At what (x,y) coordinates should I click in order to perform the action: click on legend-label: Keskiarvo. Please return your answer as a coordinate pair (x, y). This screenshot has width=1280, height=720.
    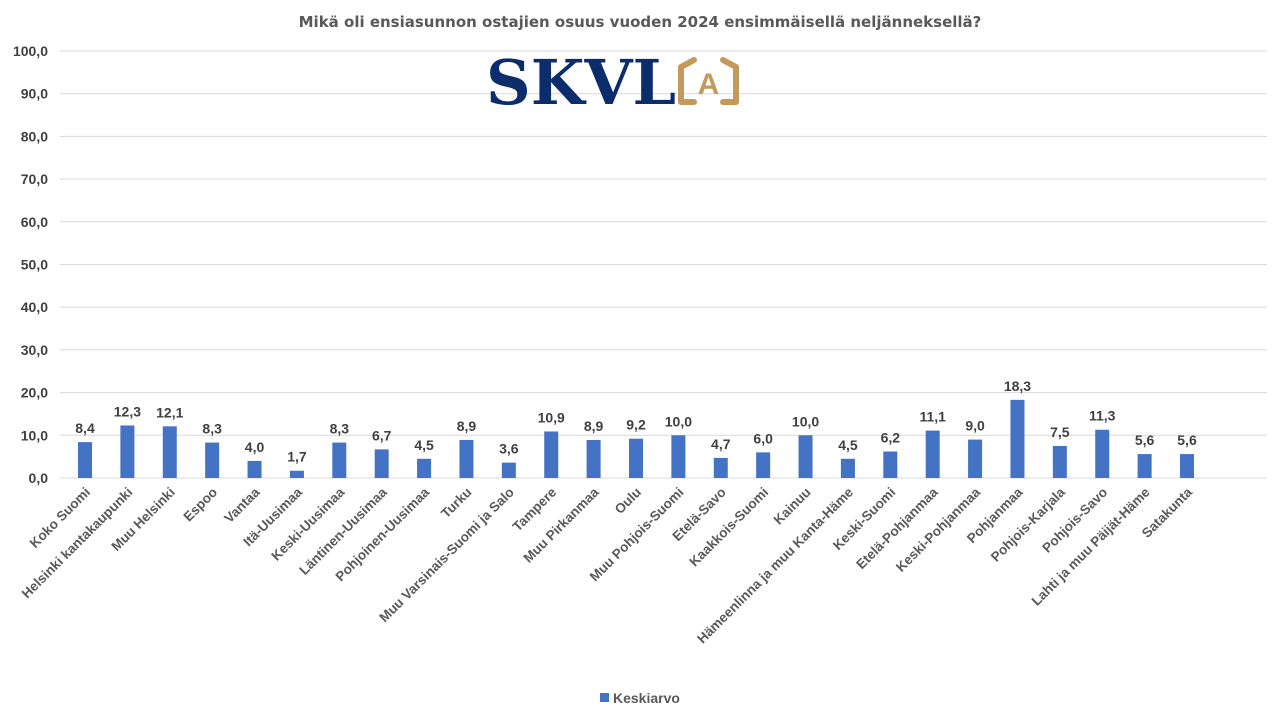
    Looking at the image, I should click on (646, 698).